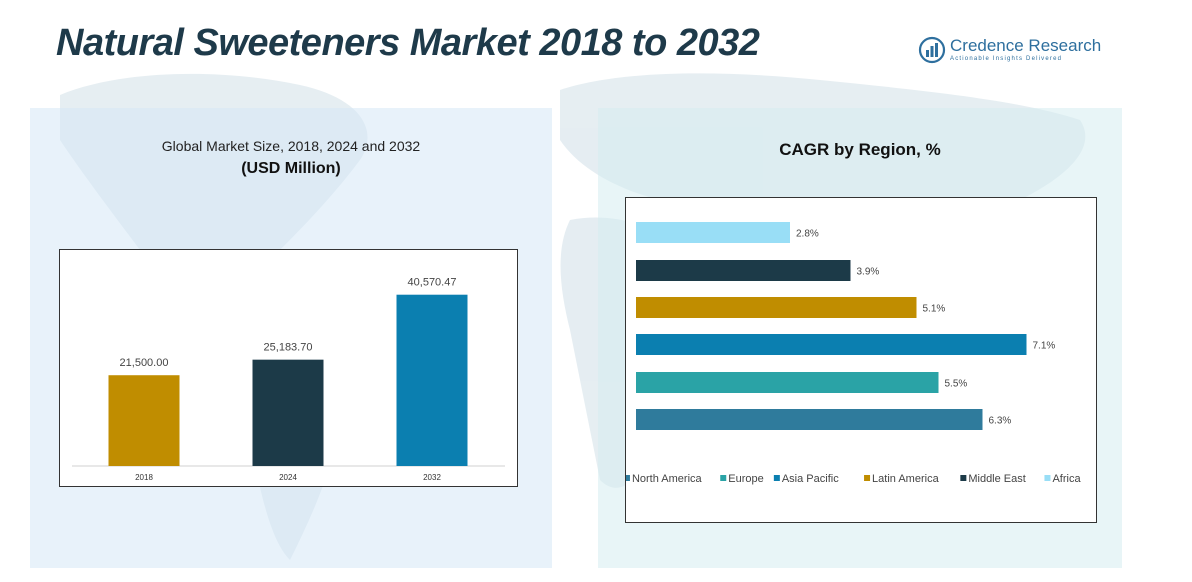  Describe the element at coordinates (432, 477) in the screenshot. I see `tick-label-2032: 2032` at that location.